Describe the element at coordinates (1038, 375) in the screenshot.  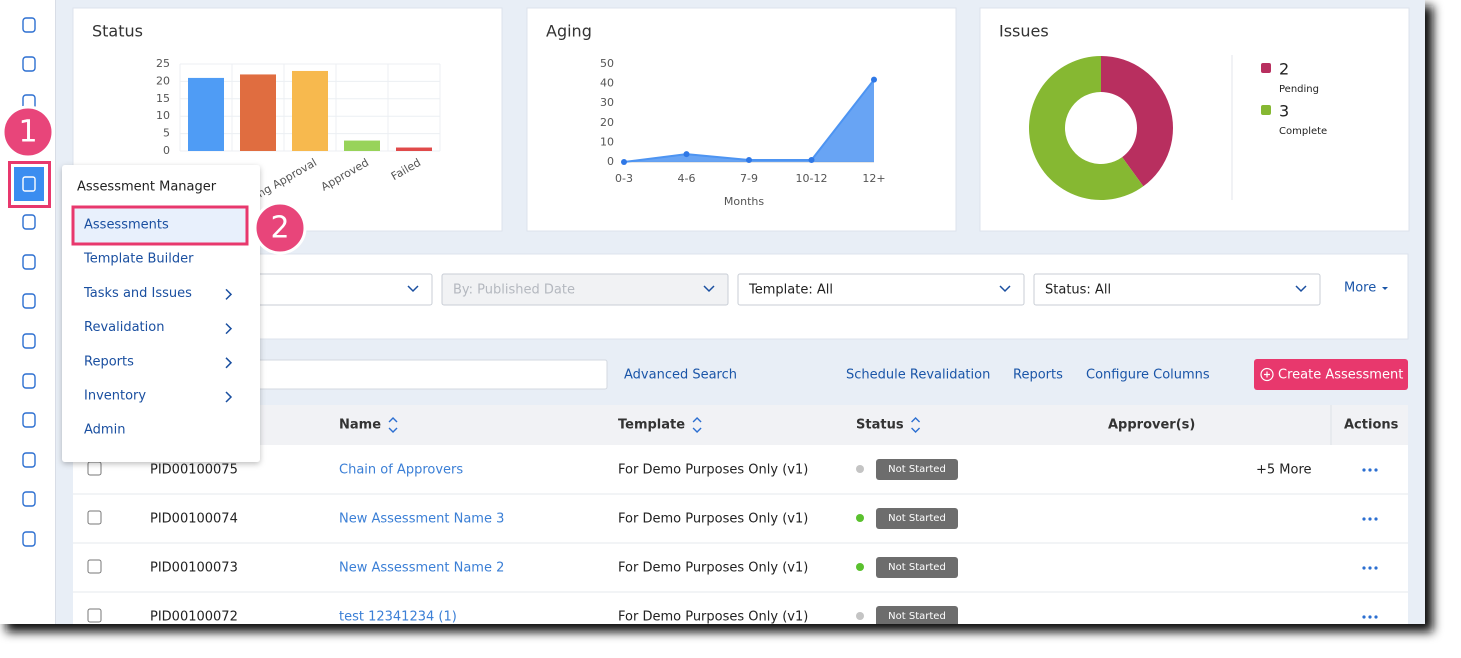
I see `toolbar-link: Reports` at that location.